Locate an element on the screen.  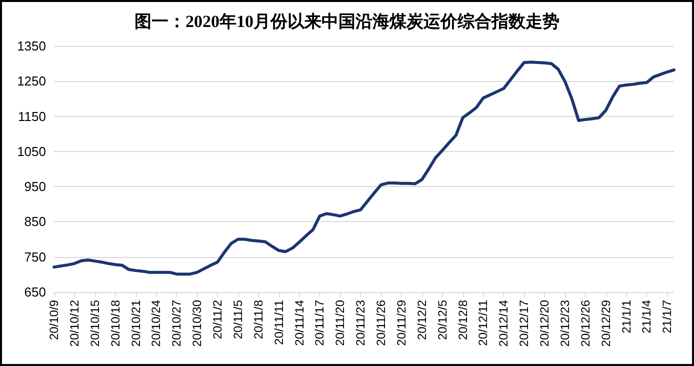
x-tick-label: 20/10/24 is located at coordinates (156, 323).